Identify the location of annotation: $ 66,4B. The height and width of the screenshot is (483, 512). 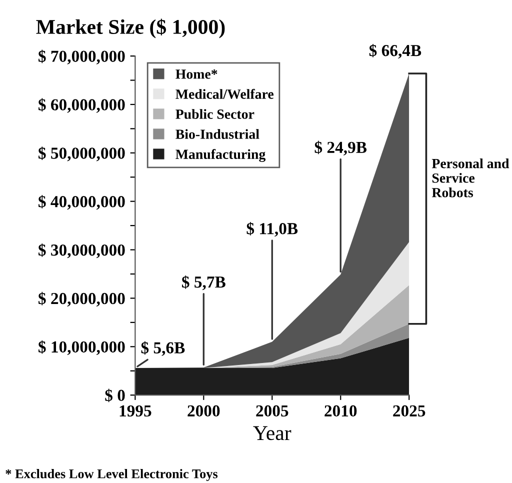
(395, 51).